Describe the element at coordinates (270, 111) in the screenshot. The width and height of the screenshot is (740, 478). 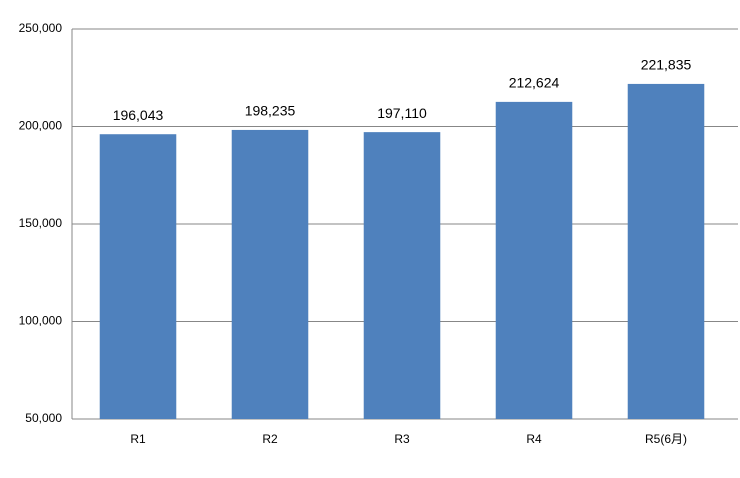
I see `value-label: 198,235` at that location.